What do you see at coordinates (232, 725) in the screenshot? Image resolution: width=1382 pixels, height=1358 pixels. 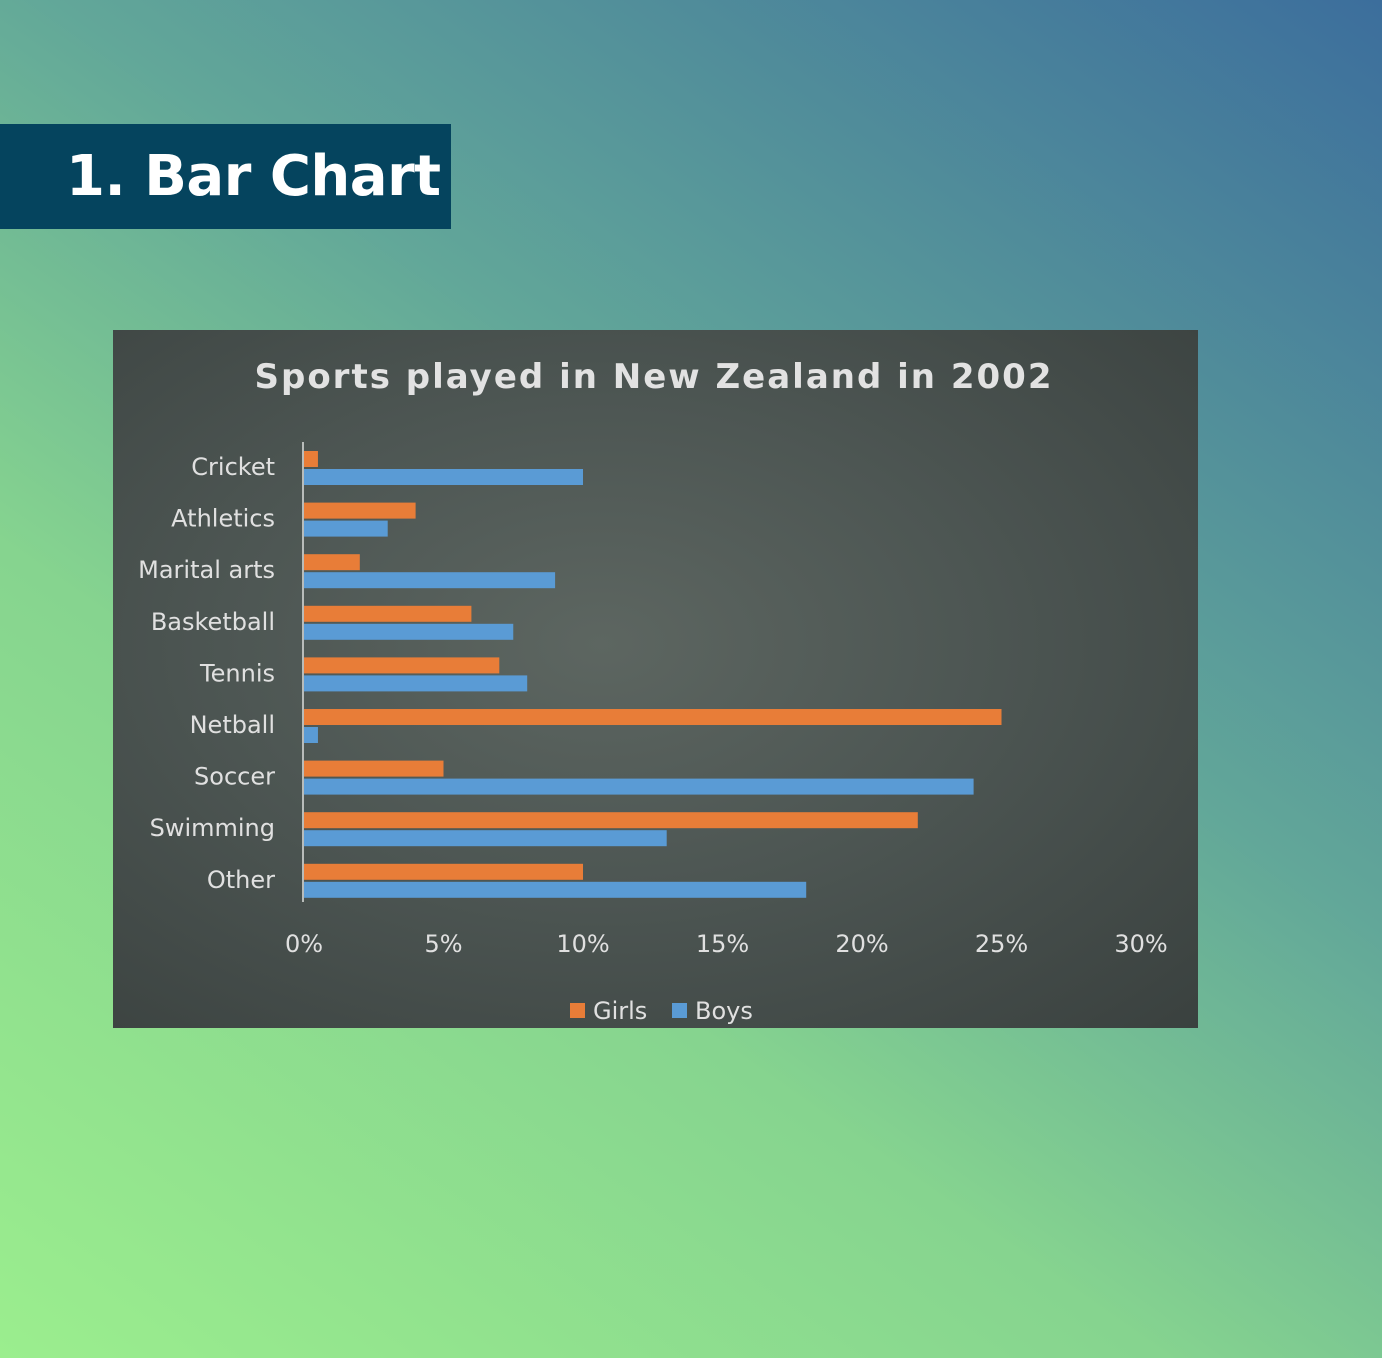 I see `category-label-netball: Netball` at bounding box center [232, 725].